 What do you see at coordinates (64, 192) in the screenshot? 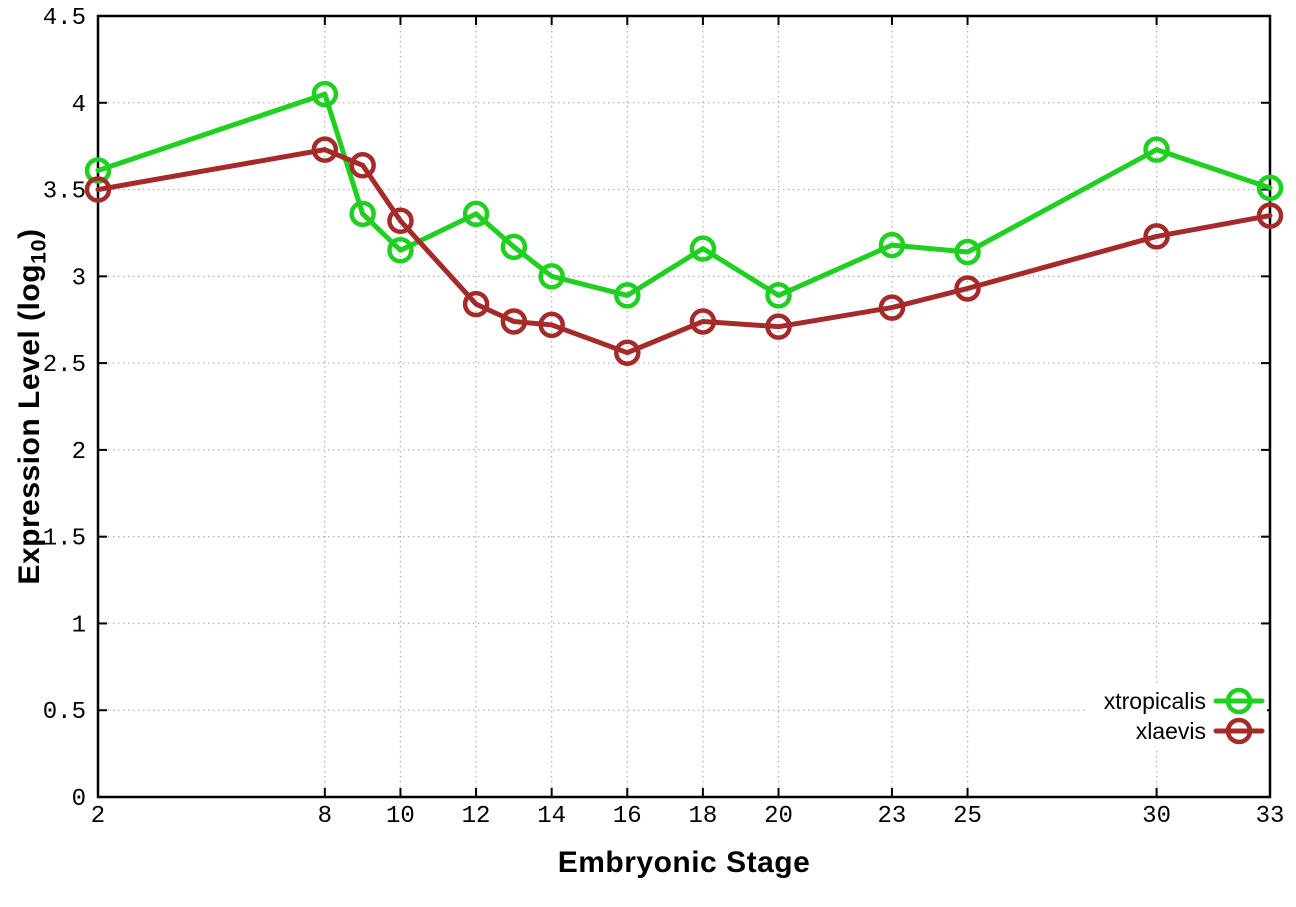
I see `y-axis-tick-label: 3.5` at bounding box center [64, 192].